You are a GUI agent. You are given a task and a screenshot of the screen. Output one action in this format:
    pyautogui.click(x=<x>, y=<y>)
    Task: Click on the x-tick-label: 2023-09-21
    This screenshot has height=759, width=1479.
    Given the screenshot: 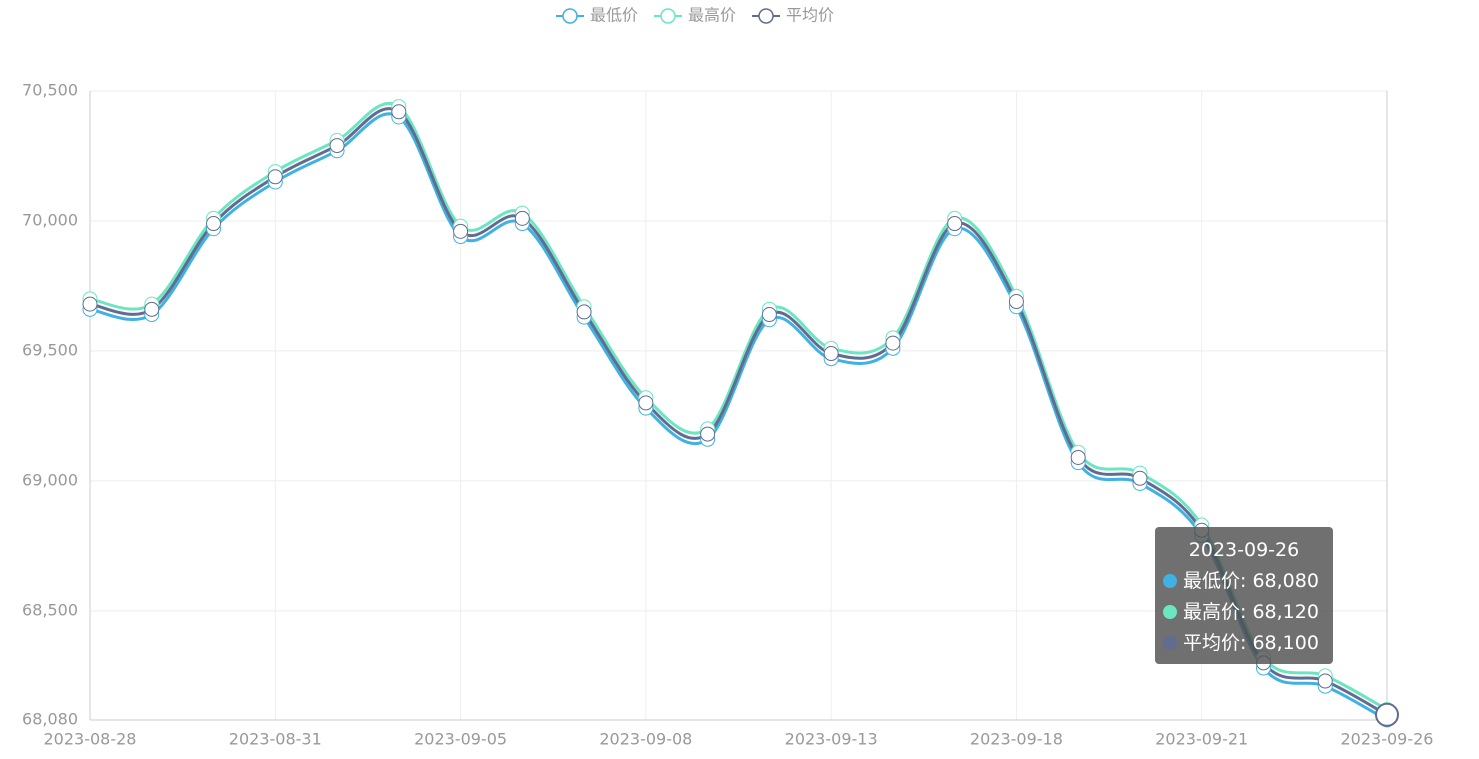 What is the action you would take?
    pyautogui.click(x=1201, y=739)
    